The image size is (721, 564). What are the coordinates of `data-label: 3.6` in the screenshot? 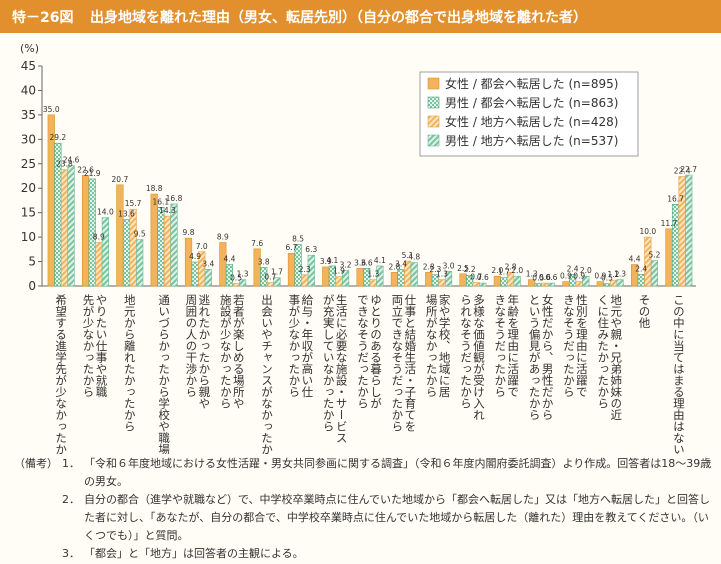 It's located at (360, 262).